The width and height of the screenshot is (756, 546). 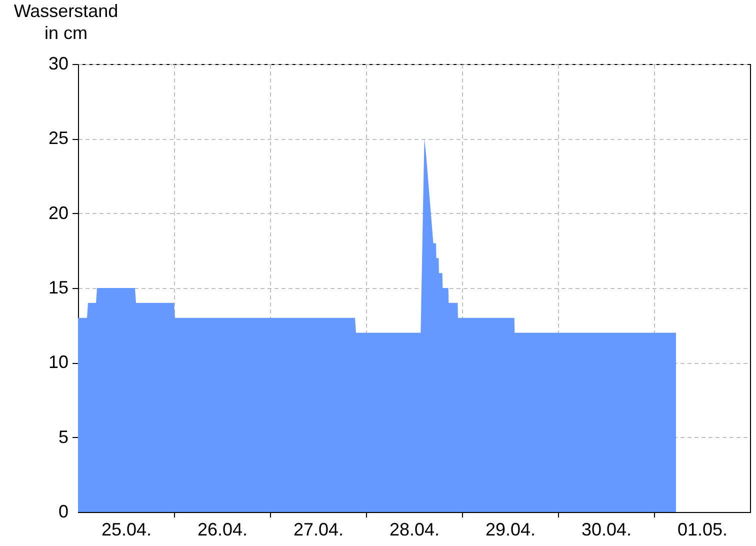 I want to click on y-tick-label: 5, so click(x=63, y=436).